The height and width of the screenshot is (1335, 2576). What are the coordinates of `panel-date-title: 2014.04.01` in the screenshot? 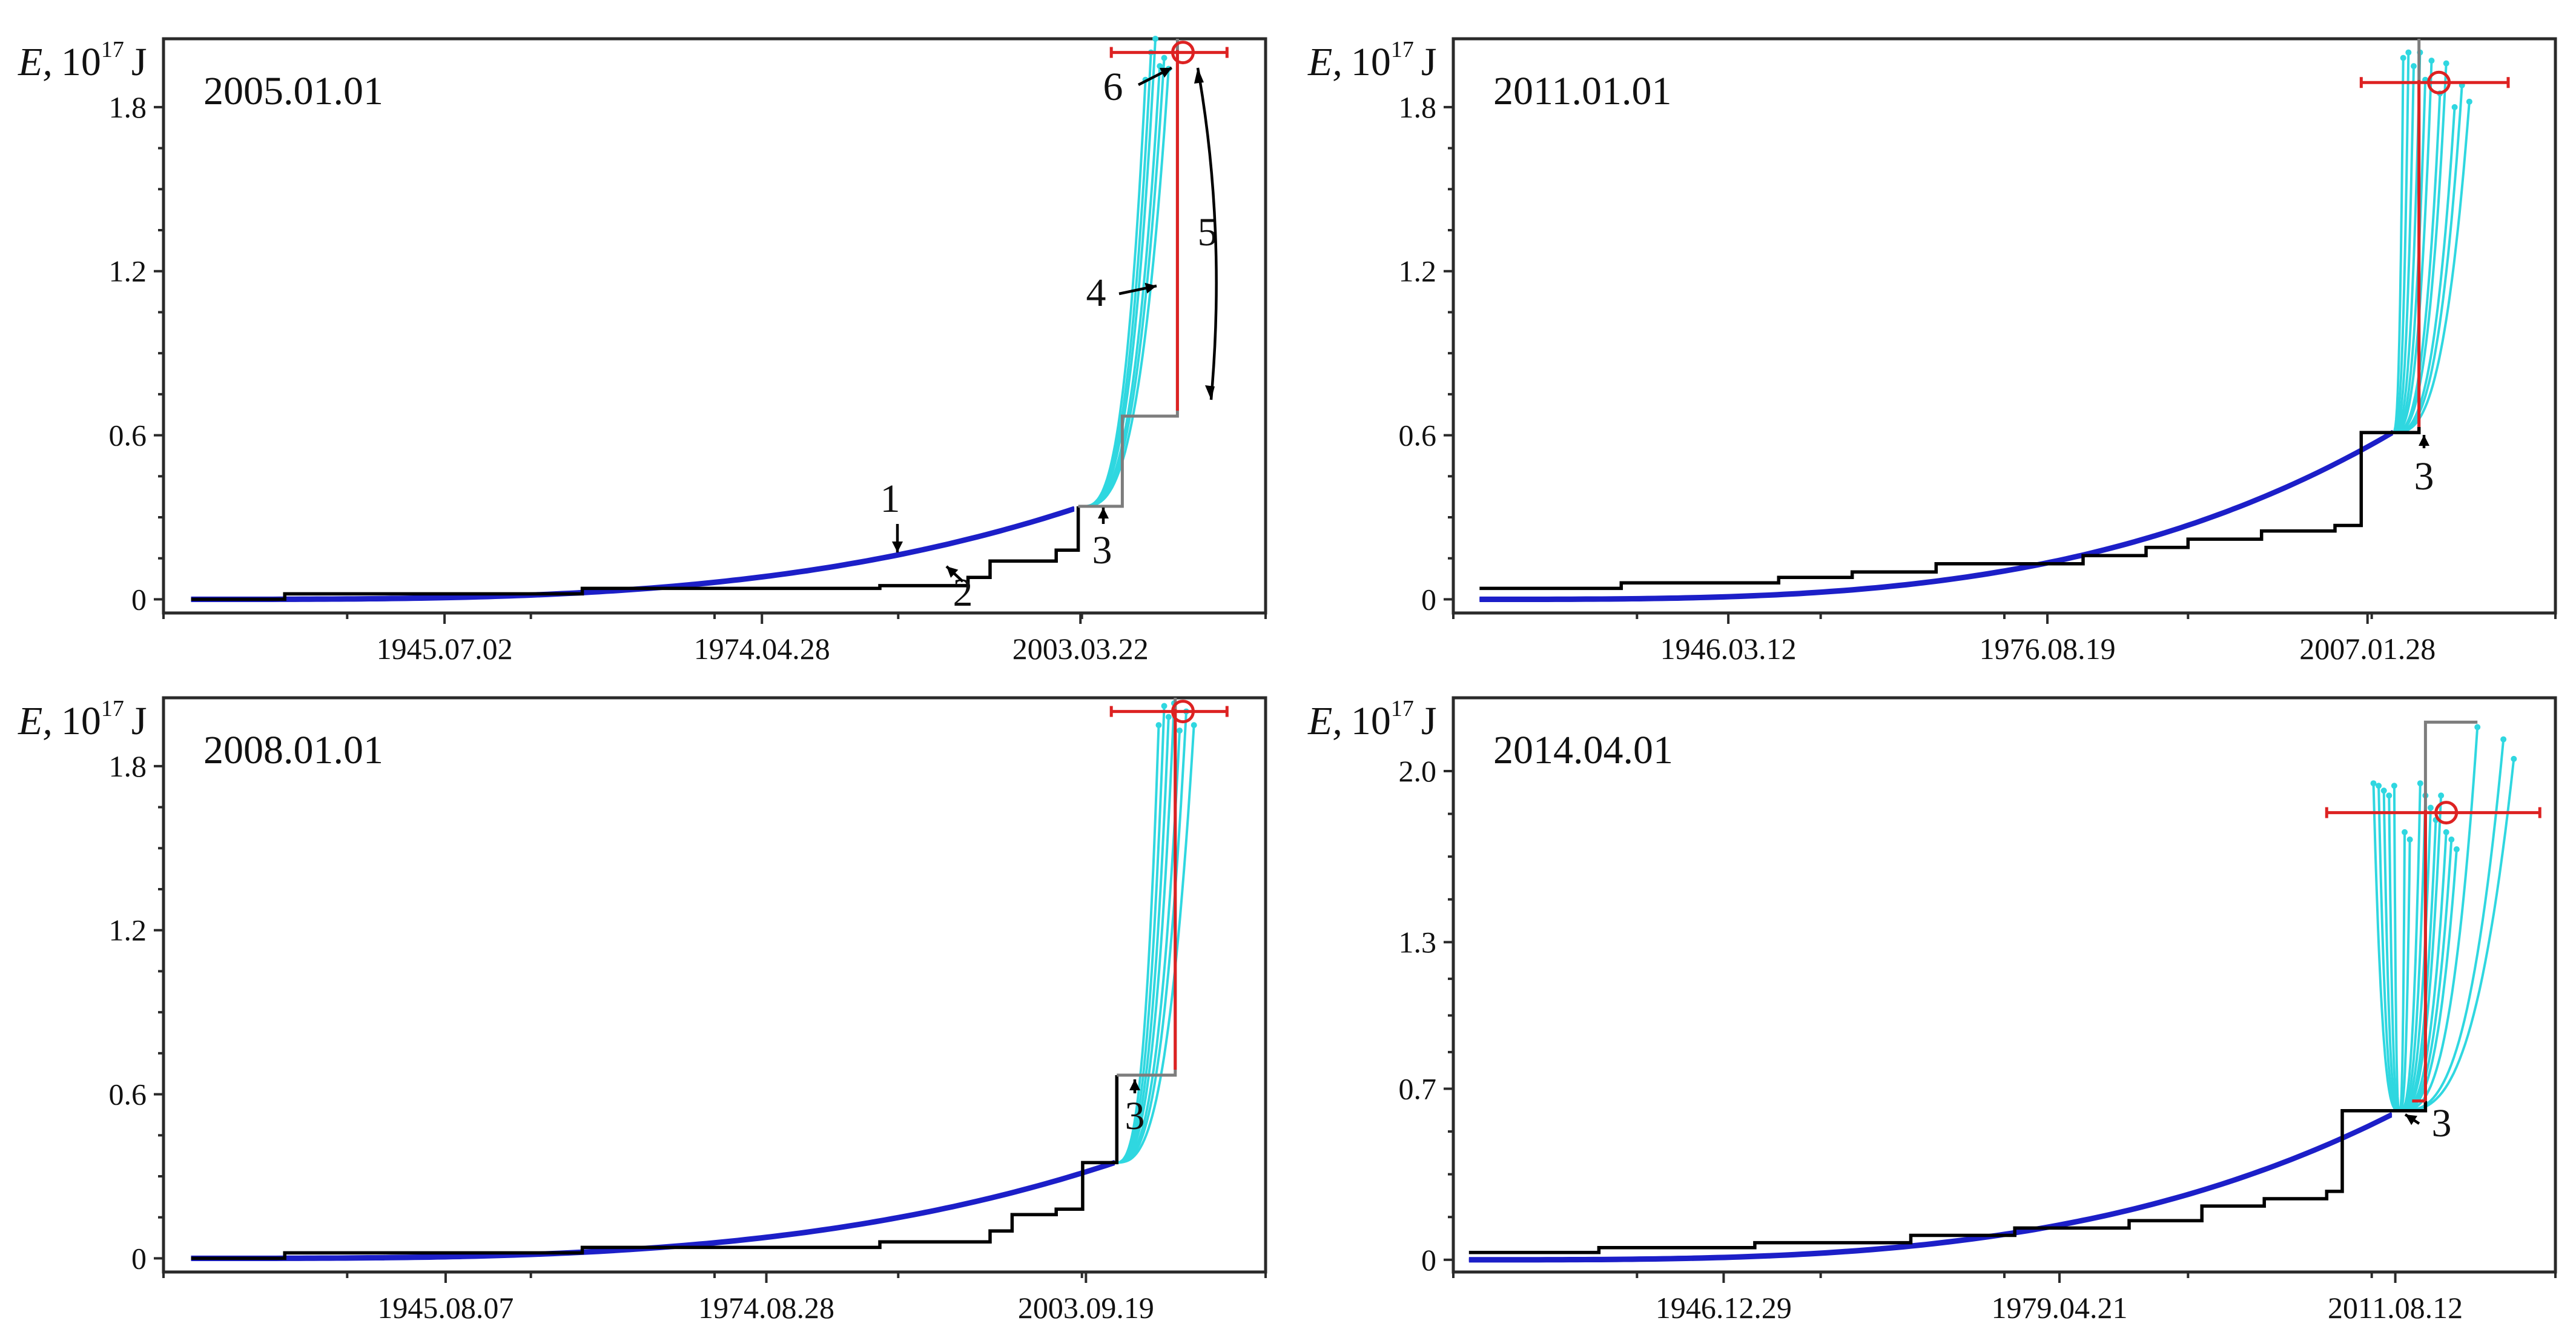 It's located at (1583, 750).